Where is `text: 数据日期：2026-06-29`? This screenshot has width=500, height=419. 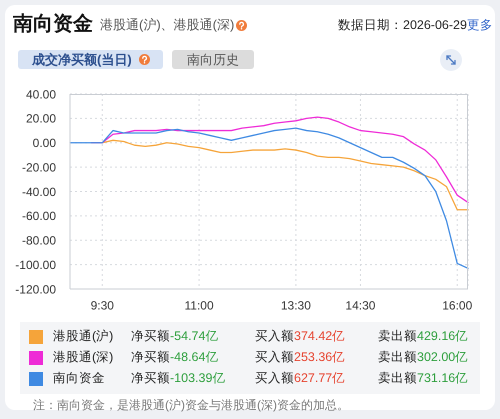
text: 数据日期：2026-06-29 is located at coordinates (402, 25).